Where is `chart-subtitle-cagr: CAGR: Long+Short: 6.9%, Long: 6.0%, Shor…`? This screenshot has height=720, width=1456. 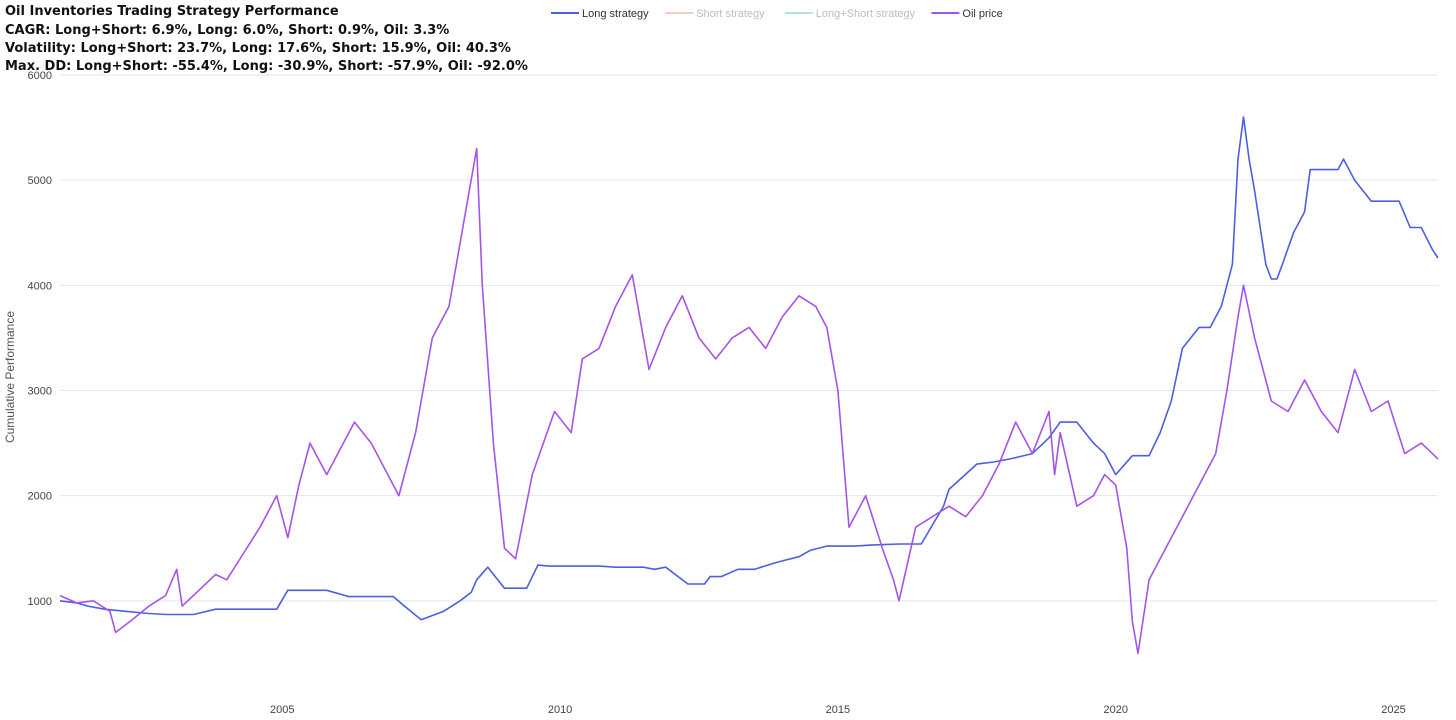 chart-subtitle-cagr: CAGR: Long+Short: 6.9%, Long: 6.0%, Shor… is located at coordinates (227, 30).